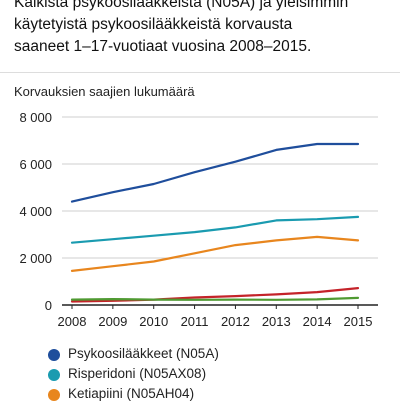 This screenshot has width=400, height=401. I want to click on chart-title-line-2: käytetyistä psykoosilääkkeistä korvausta, so click(153, 24).